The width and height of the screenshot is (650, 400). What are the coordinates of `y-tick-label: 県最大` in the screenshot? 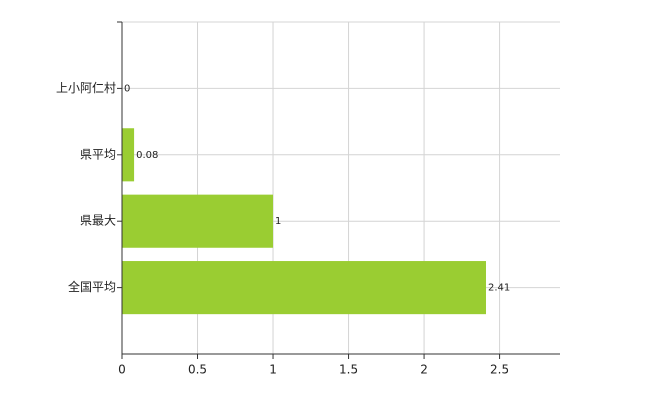 It's located at (98, 221).